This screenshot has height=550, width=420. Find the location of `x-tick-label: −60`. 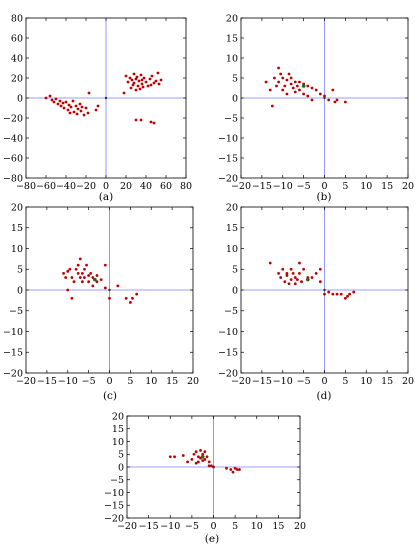

x-tick-label: −60 is located at coordinates (46, 186).